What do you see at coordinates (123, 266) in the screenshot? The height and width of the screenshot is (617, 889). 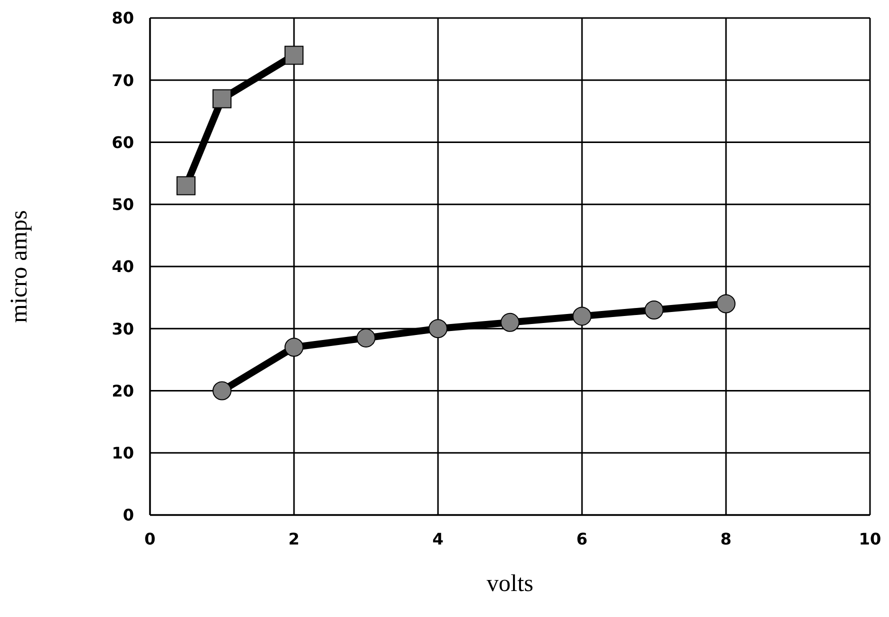 I see `y-tick-label: 40` at bounding box center [123, 266].